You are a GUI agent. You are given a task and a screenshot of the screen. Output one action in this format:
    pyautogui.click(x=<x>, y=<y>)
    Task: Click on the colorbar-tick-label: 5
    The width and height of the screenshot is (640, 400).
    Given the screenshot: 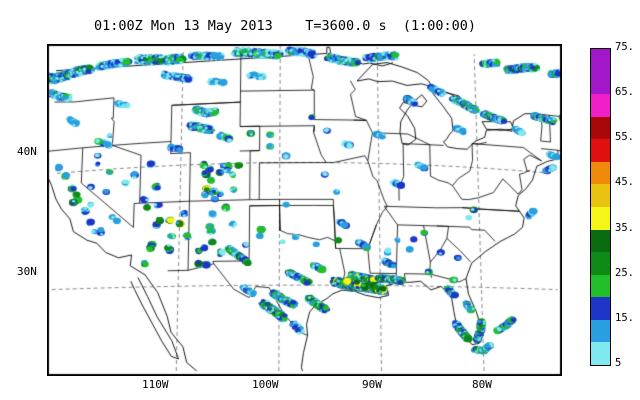 What is the action you would take?
    pyautogui.click(x=618, y=363)
    